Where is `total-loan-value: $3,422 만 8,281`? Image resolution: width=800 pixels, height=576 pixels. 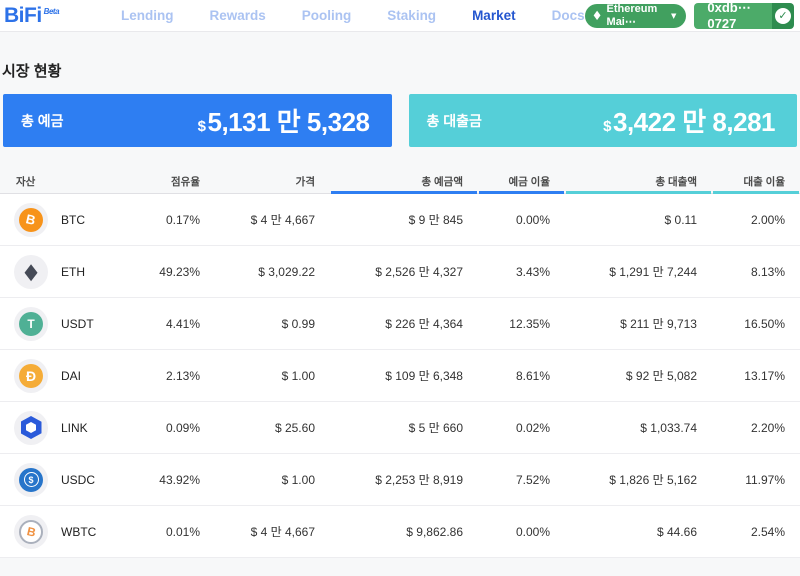
total-loan-value: $3,422 만 8,281 is located at coordinates (689, 122).